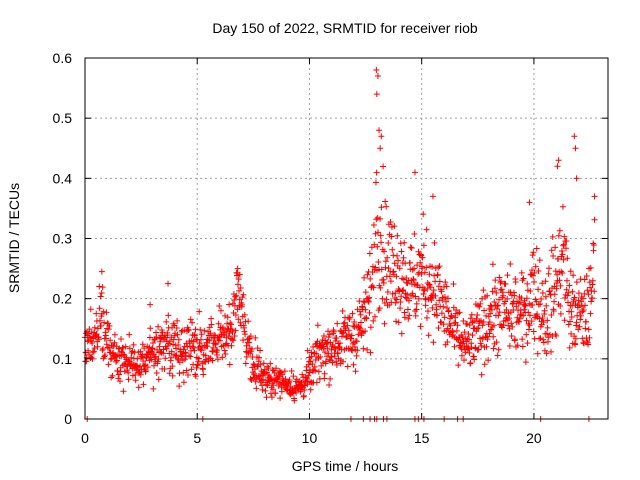 Image resolution: width=640 pixels, height=480 pixels. Describe the element at coordinates (63, 178) in the screenshot. I see `y-tick-label: 0.4` at that location.